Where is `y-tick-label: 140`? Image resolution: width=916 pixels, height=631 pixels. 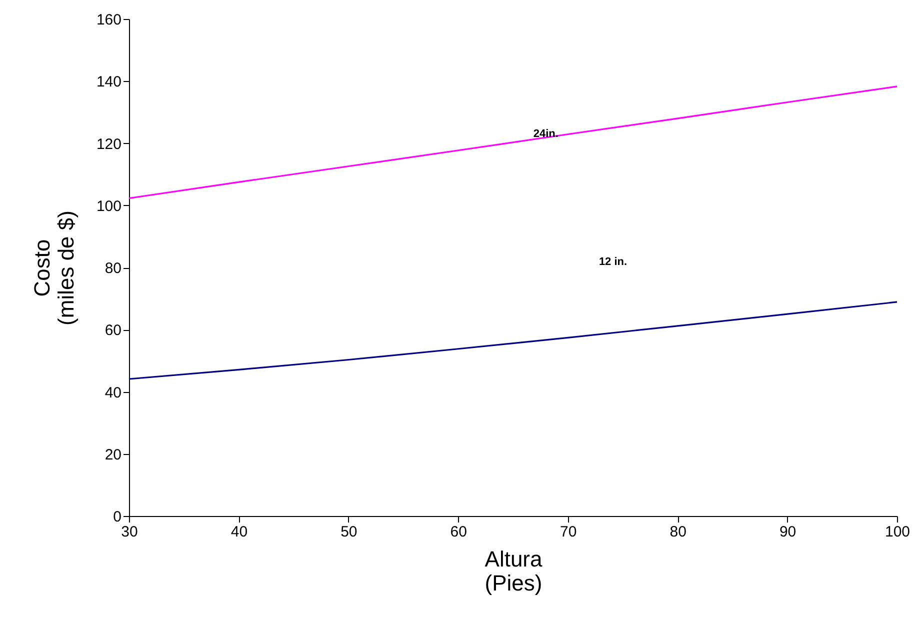 y-tick-label: 140 is located at coordinates (109, 82).